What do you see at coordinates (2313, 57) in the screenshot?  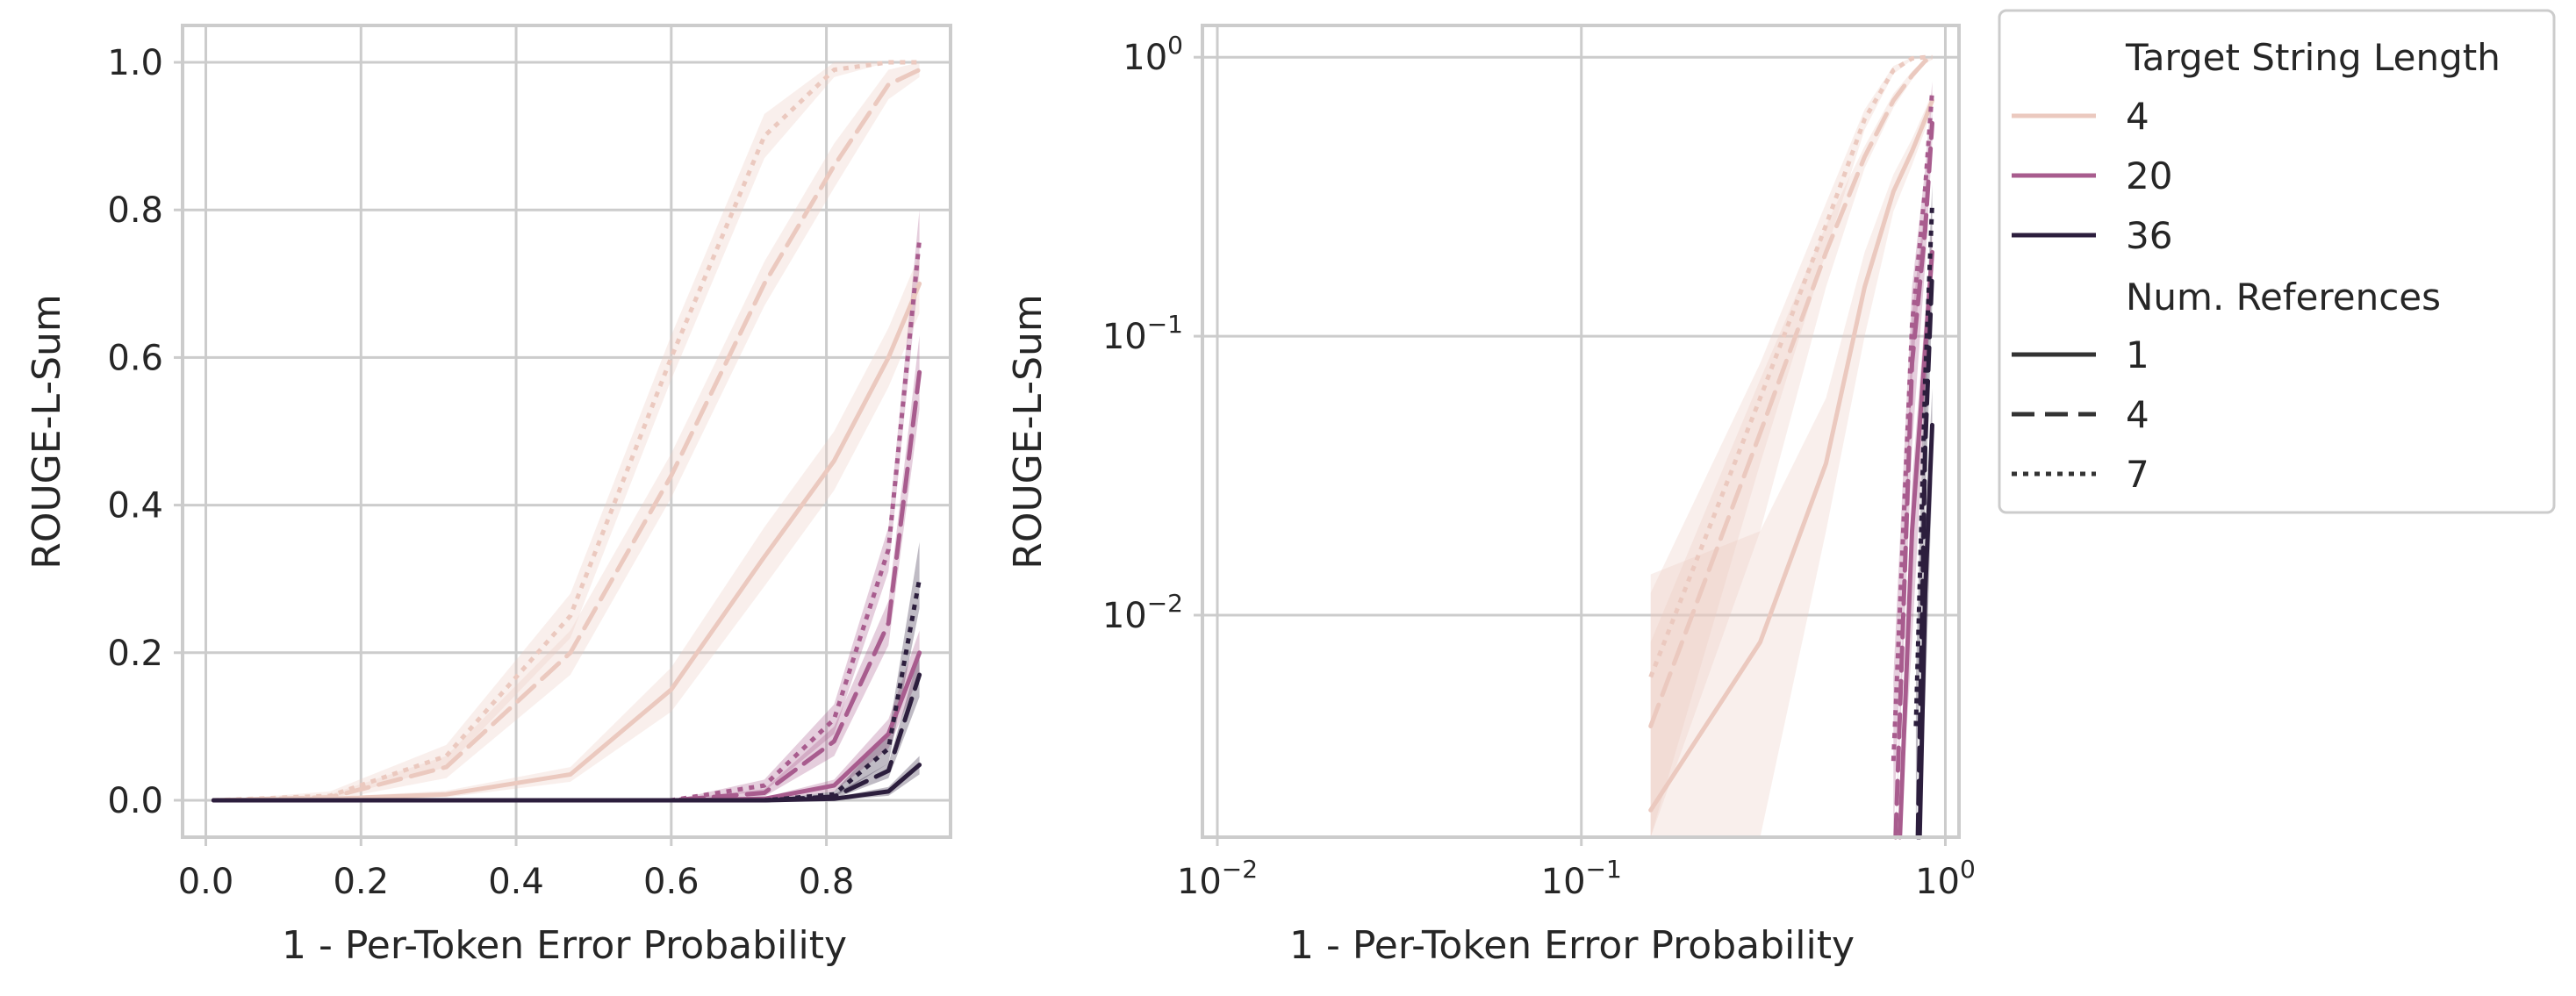 I see `legend-hue-title: Target String Length` at bounding box center [2313, 57].